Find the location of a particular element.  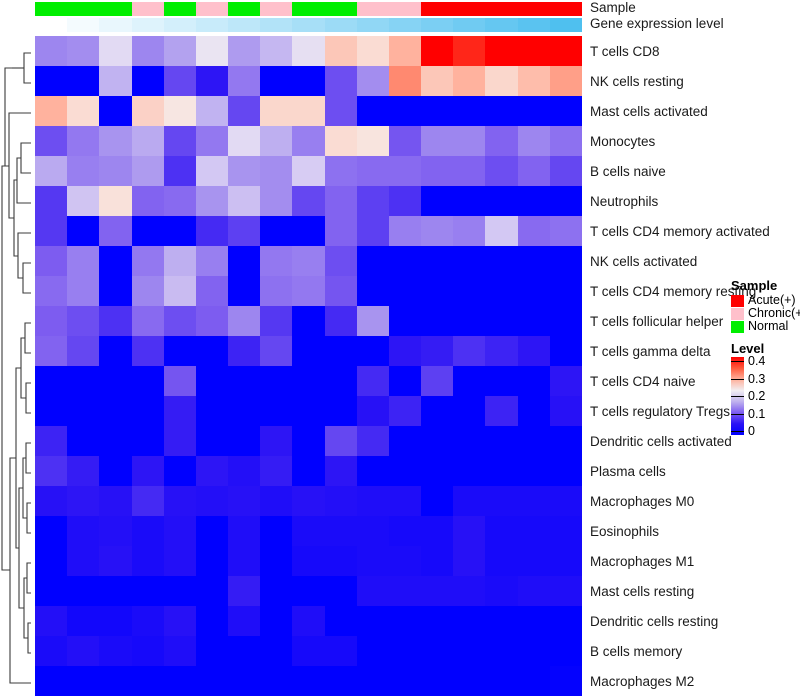

sample-legend: Sample Acute(+)Chronic(+)Normal is located at coordinates (765, 305).